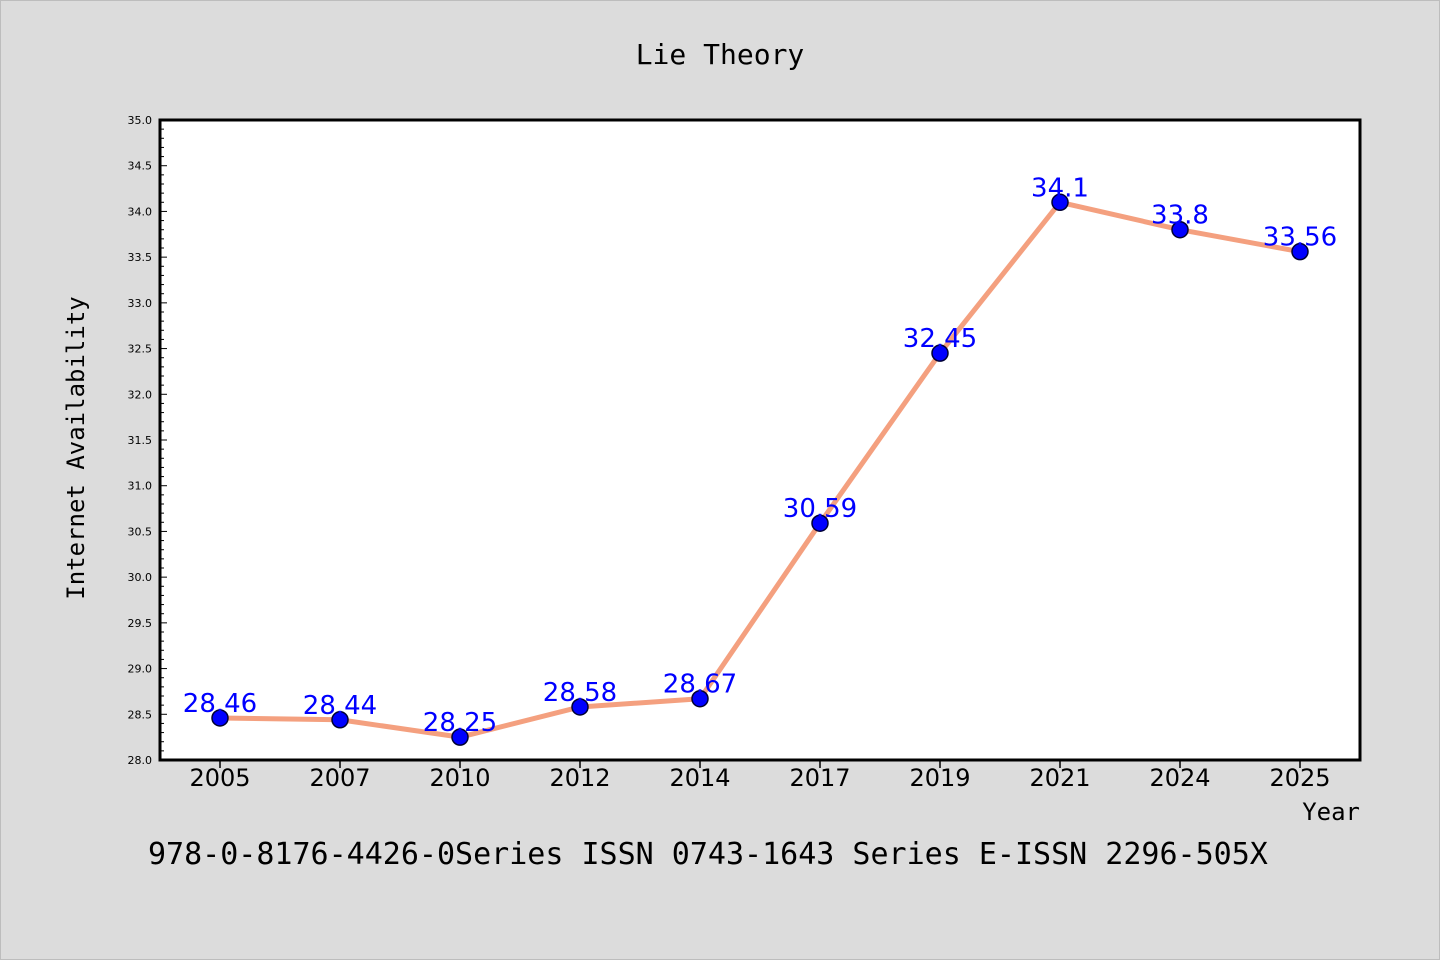  Describe the element at coordinates (700, 685) in the screenshot. I see `data-label: 28.67` at that location.